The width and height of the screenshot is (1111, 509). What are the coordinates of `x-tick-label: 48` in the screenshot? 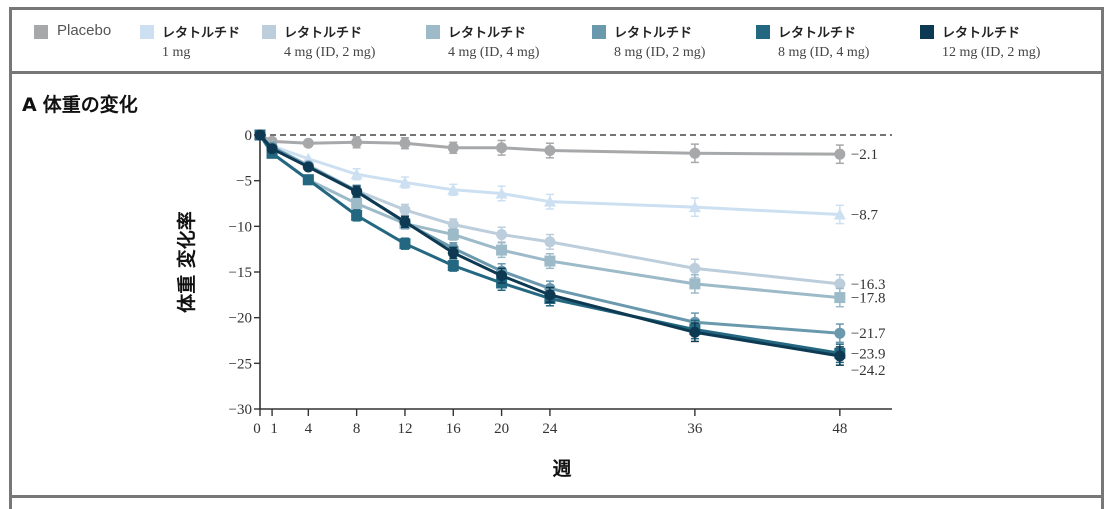 It's located at (839, 429).